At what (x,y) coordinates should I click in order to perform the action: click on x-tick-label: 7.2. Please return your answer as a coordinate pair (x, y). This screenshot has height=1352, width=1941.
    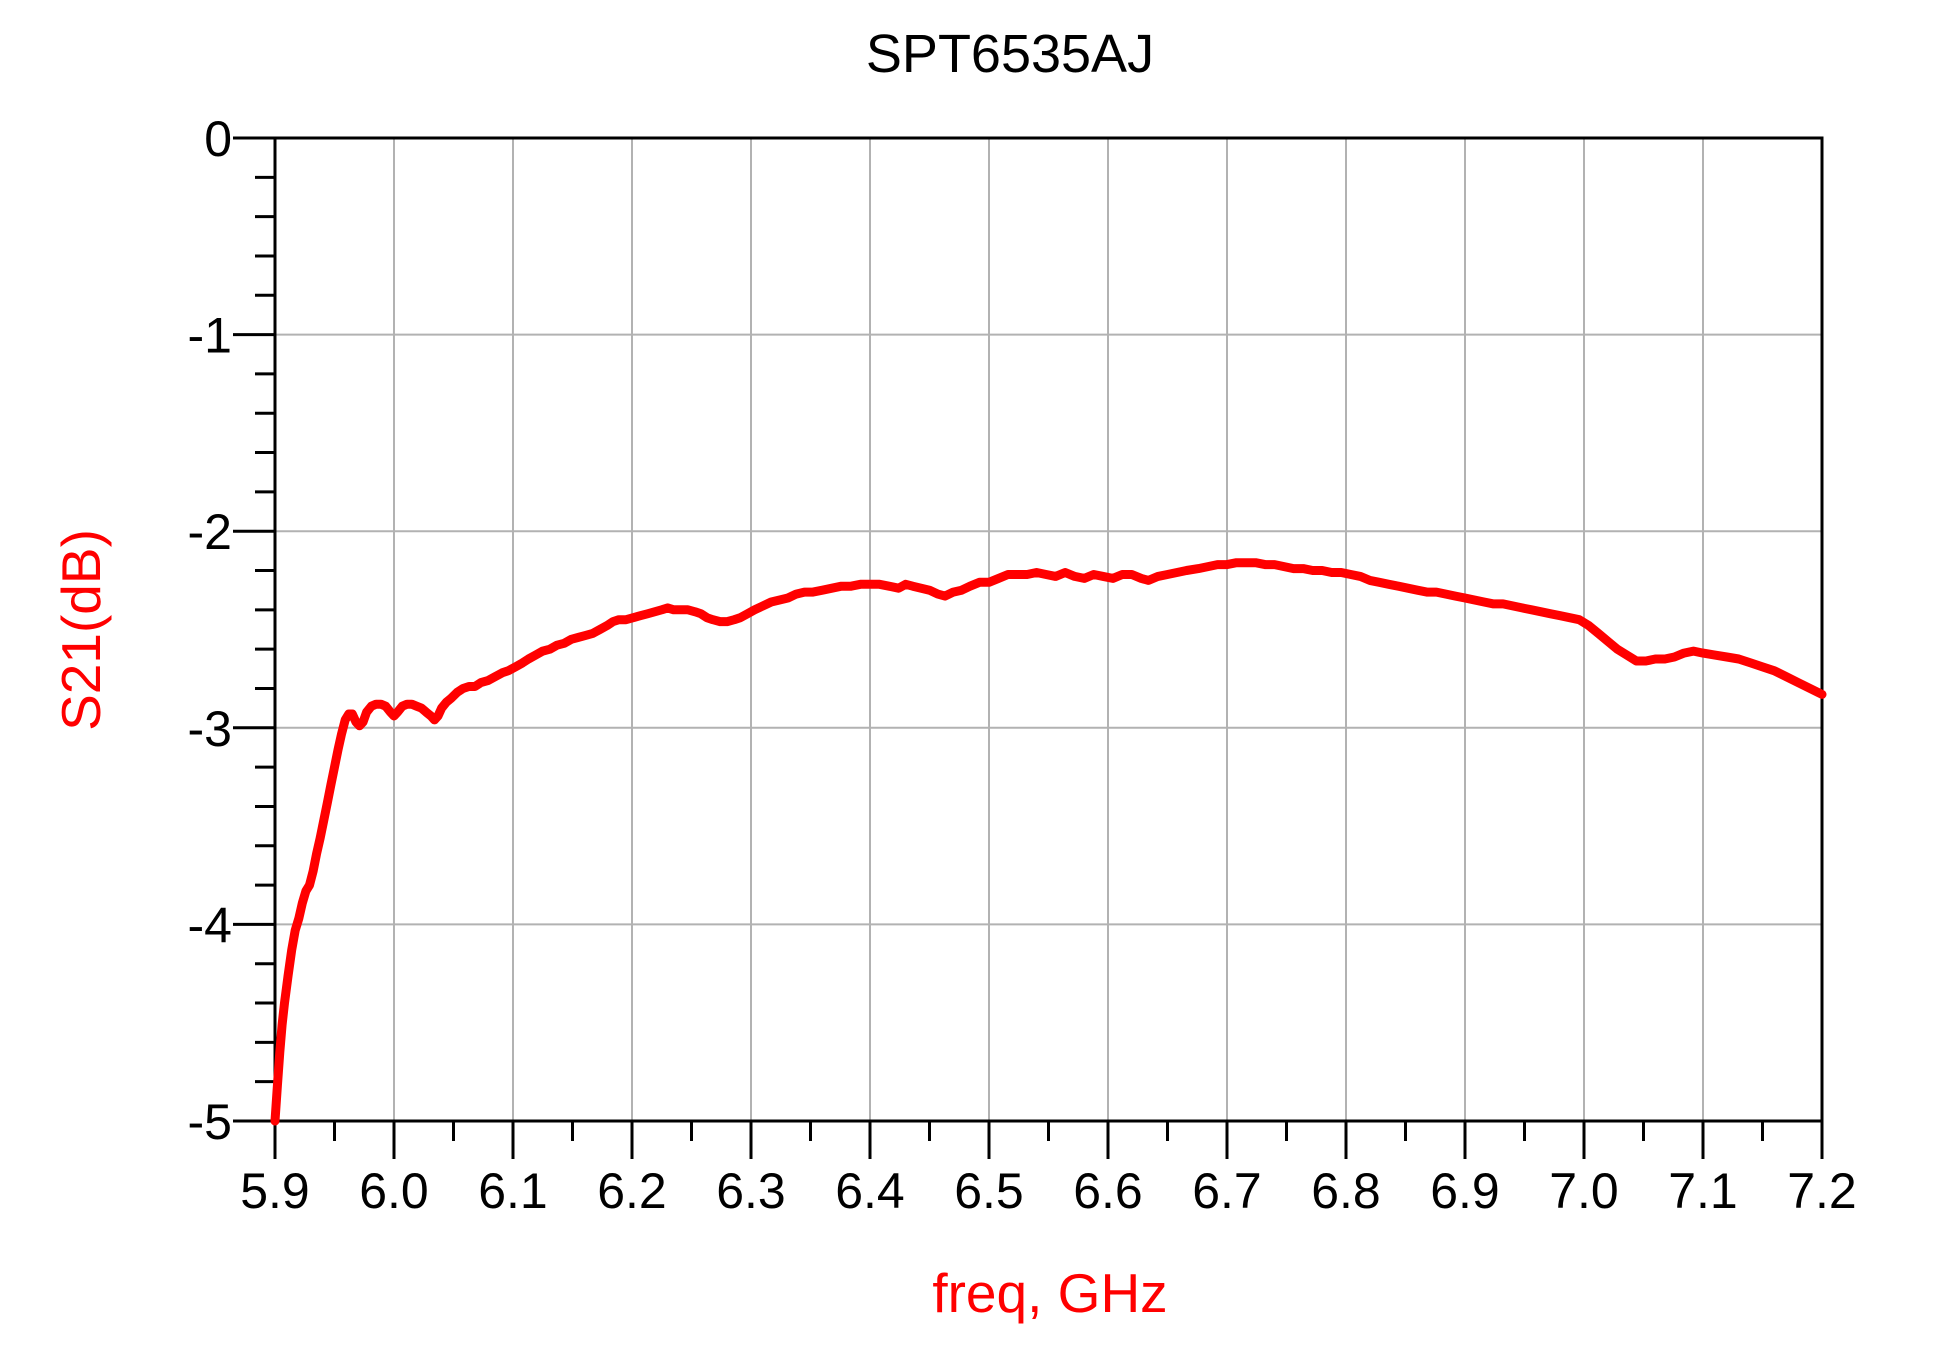
    Looking at the image, I should click on (1822, 1191).